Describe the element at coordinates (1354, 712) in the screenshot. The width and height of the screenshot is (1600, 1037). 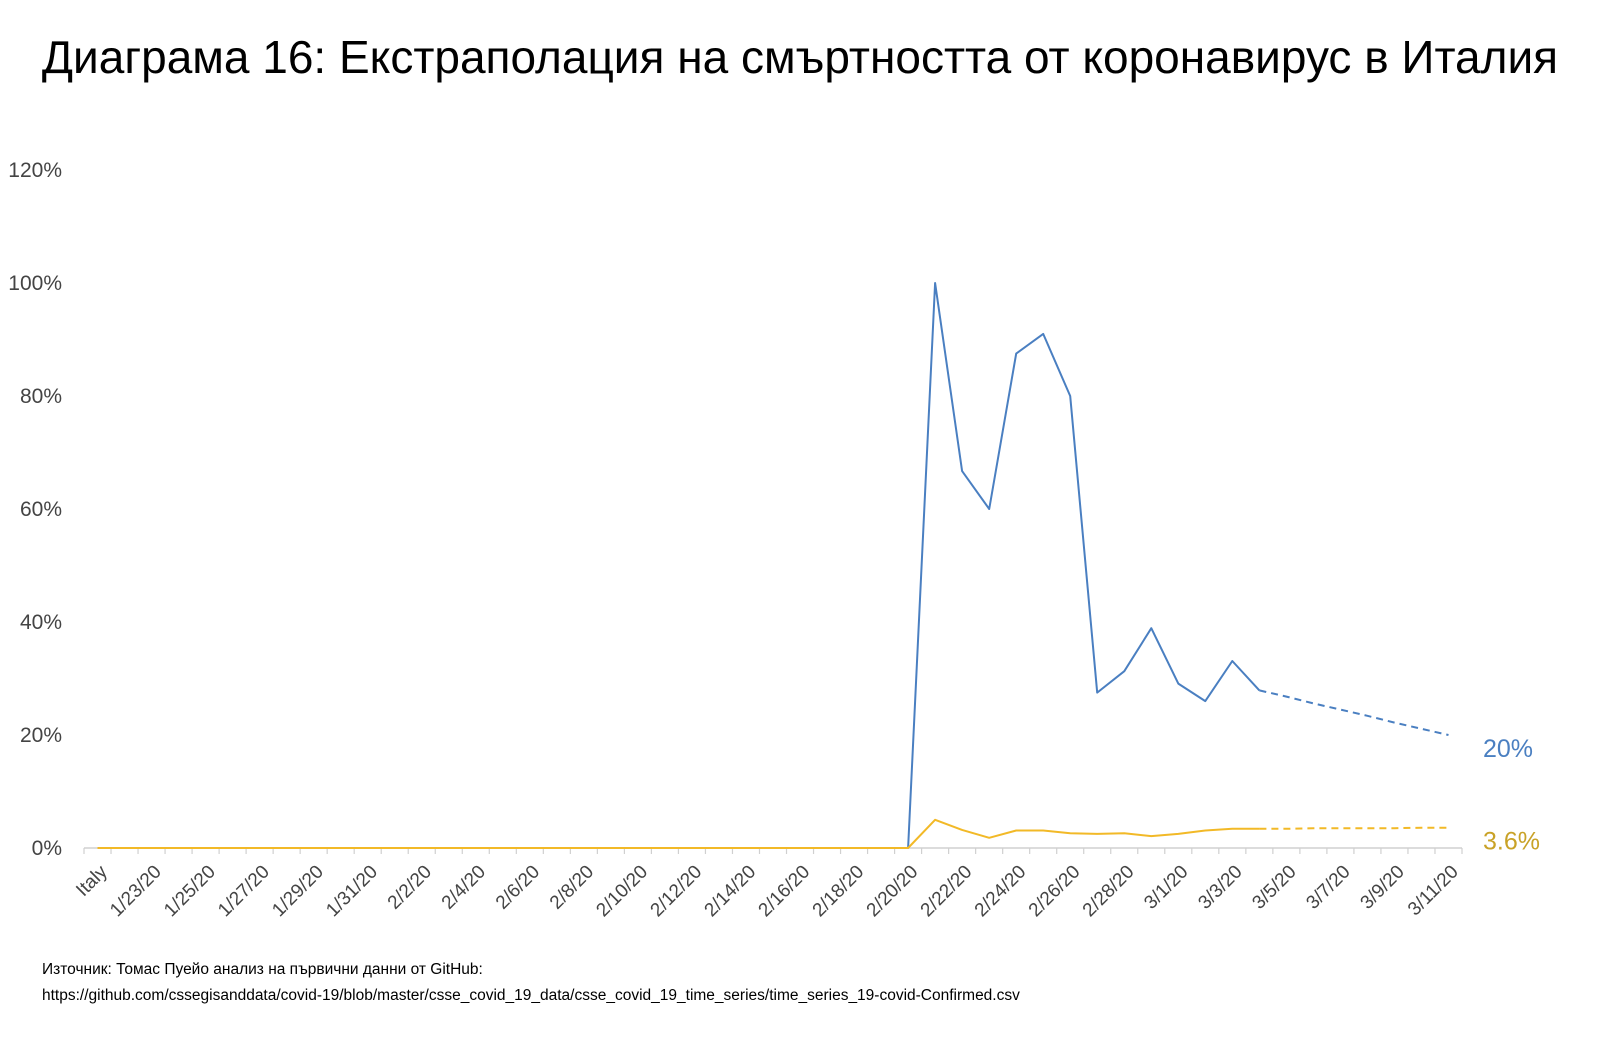
I see `series-1-projection` at that location.